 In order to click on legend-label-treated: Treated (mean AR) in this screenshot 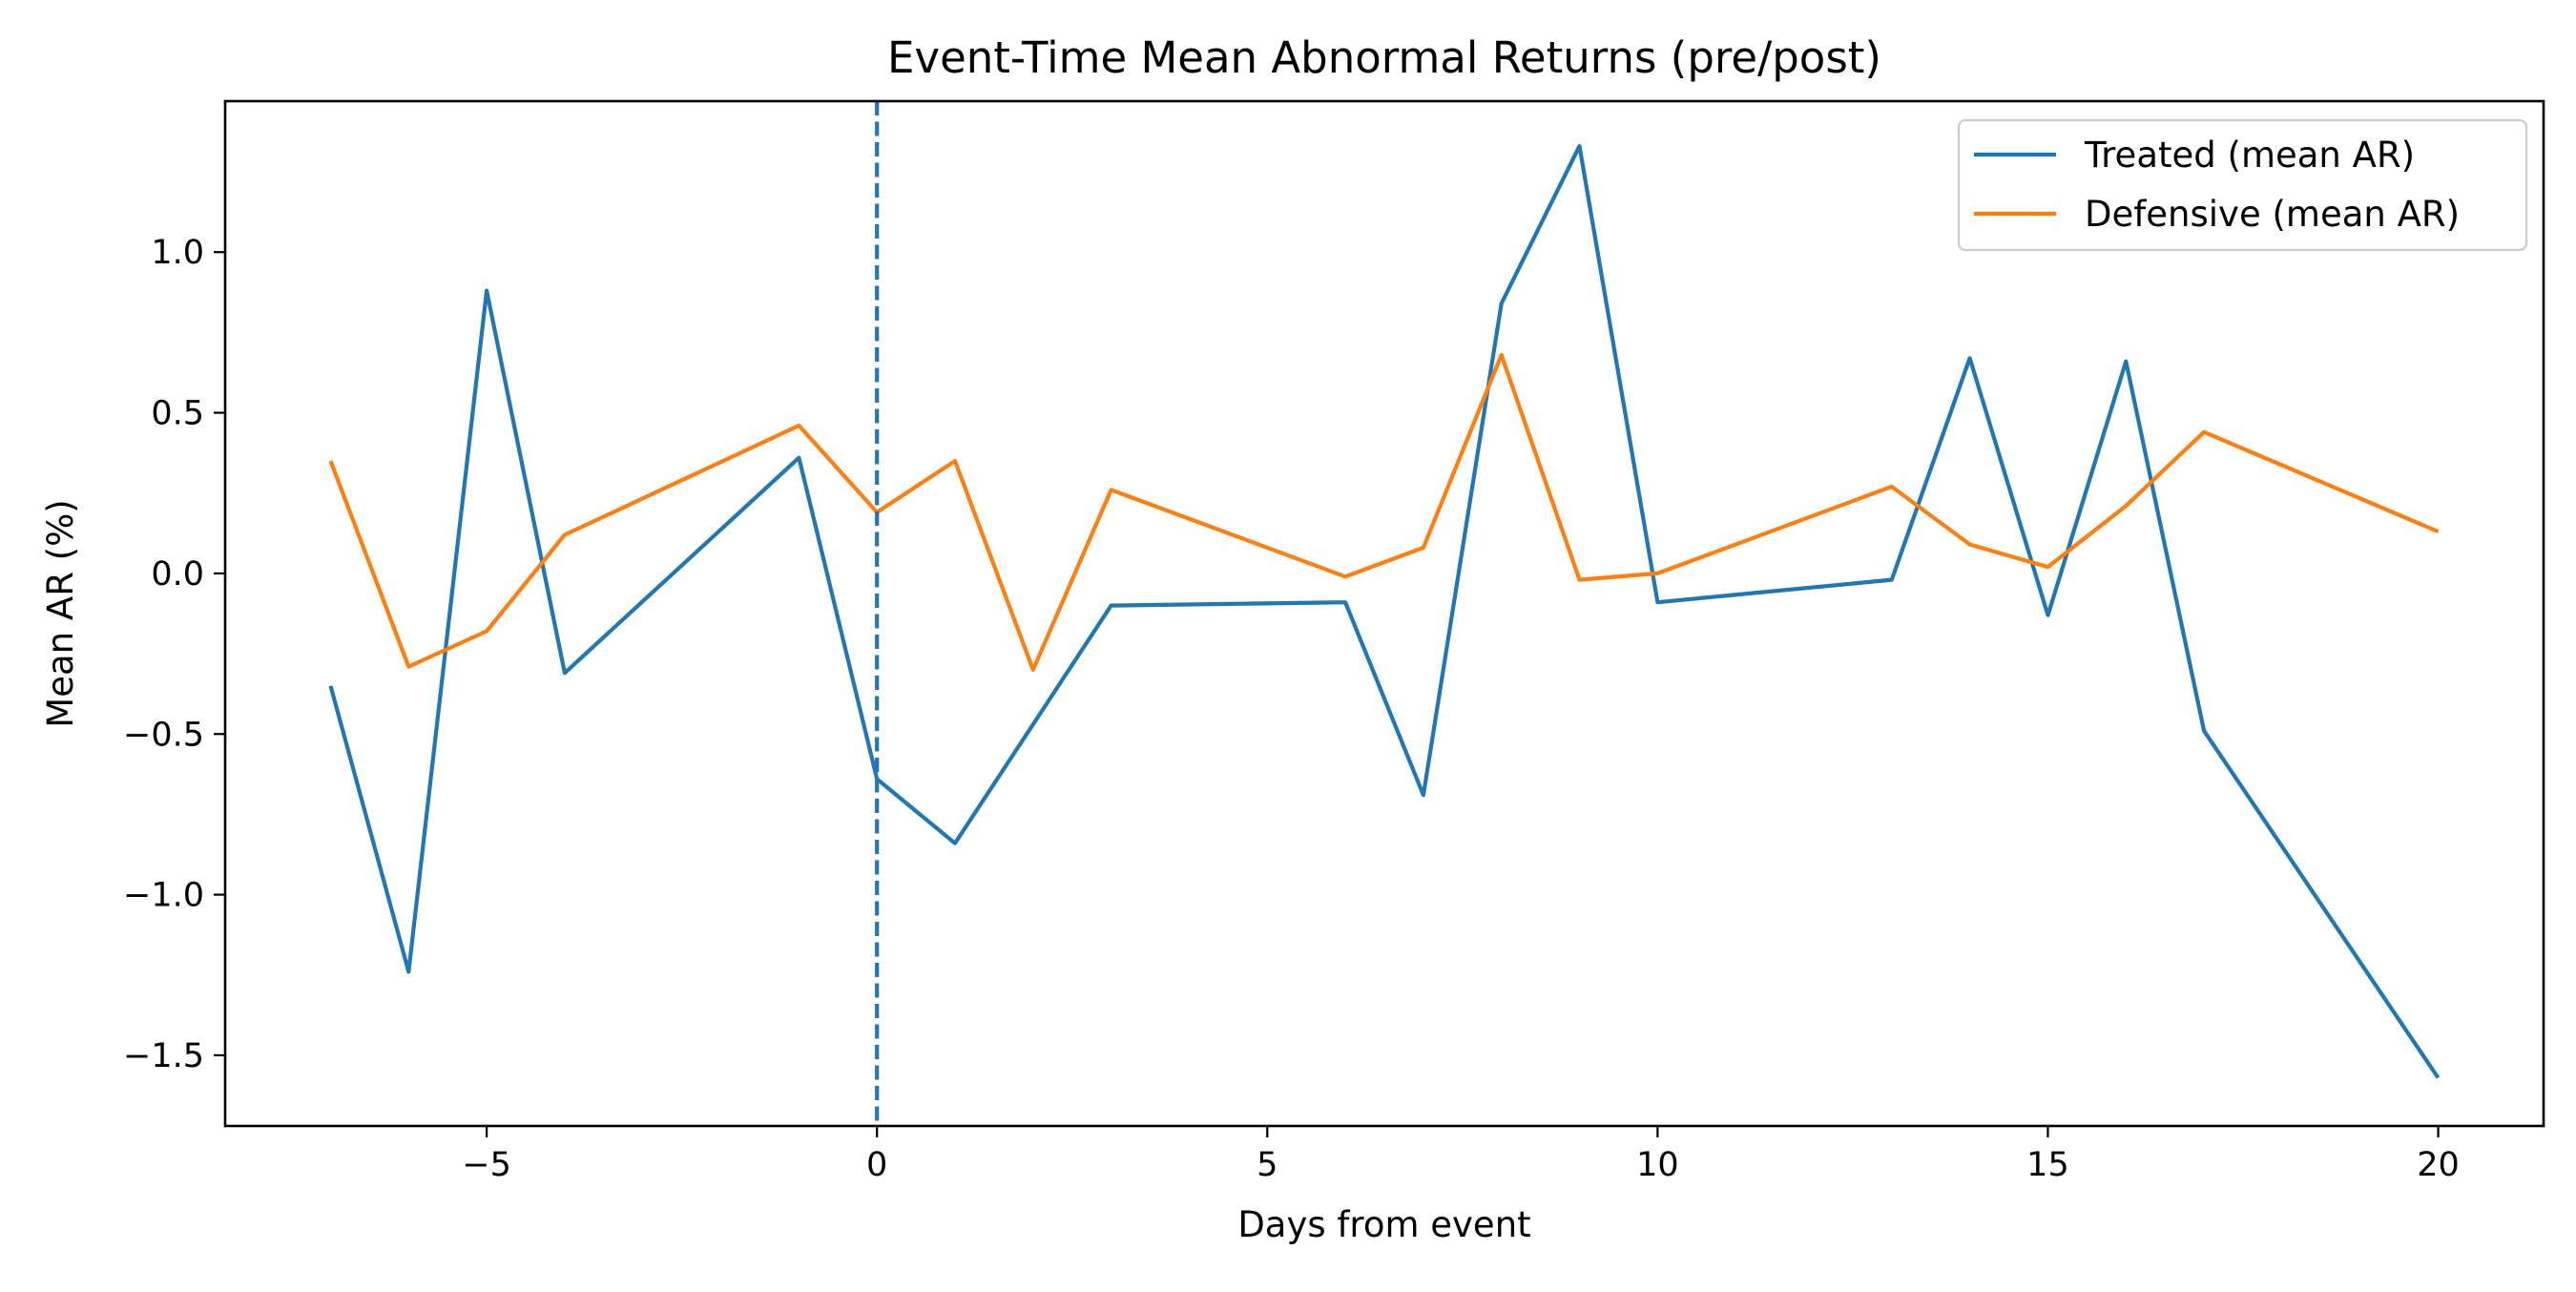, I will do `click(2249, 156)`.